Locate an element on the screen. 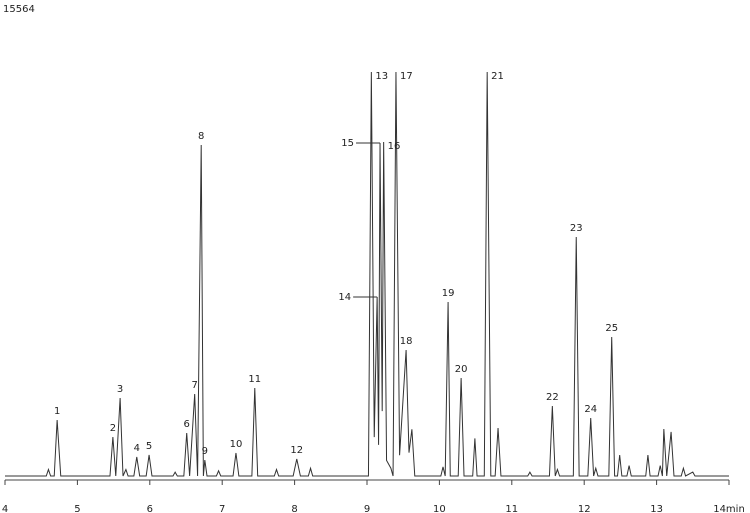  peak-label: 1 is located at coordinates (57, 411).